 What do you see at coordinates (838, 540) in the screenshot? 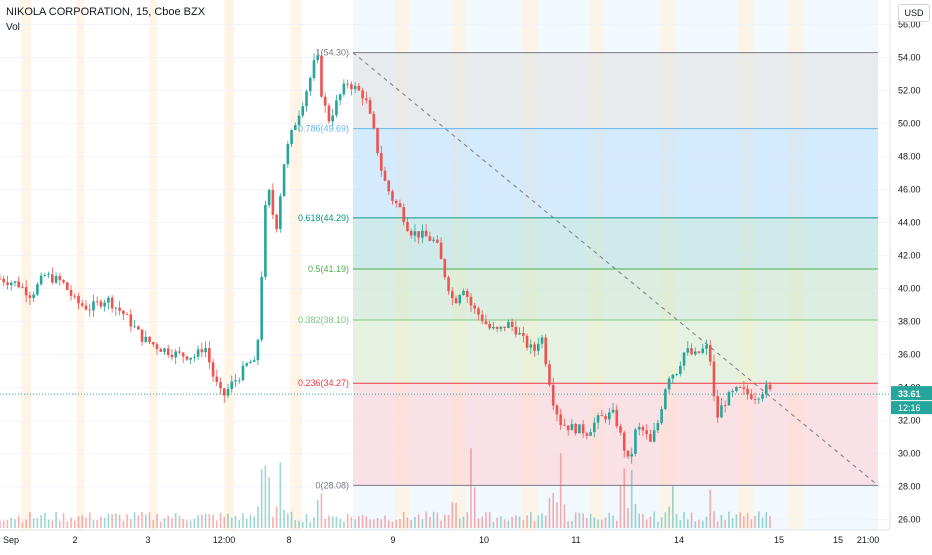
I see `time-tick-label: 15` at bounding box center [838, 540].